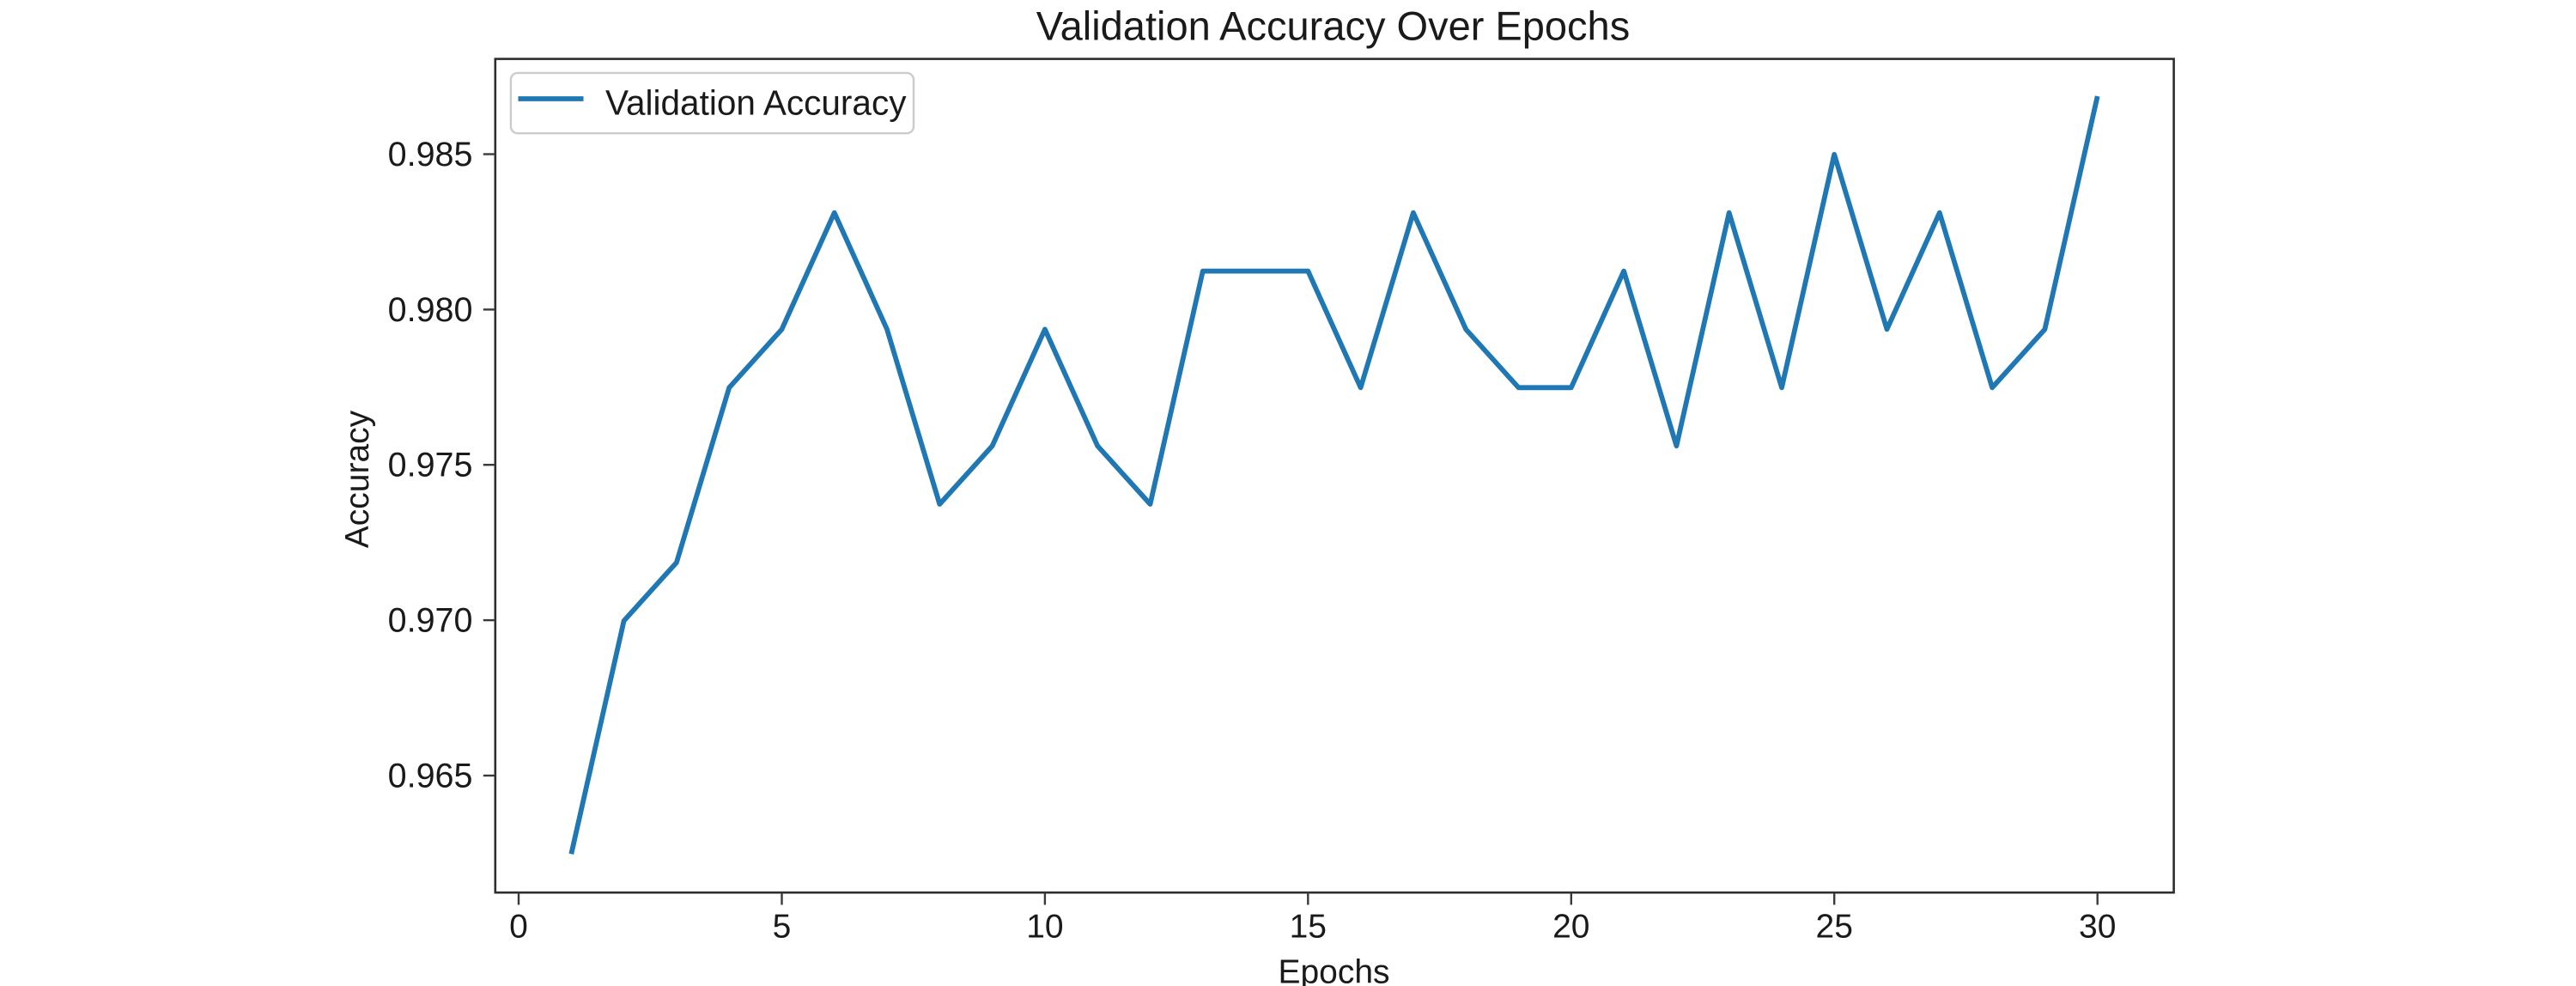 The height and width of the screenshot is (986, 2576). What do you see at coordinates (357, 479) in the screenshot?
I see `svg-text: Accuracy` at bounding box center [357, 479].